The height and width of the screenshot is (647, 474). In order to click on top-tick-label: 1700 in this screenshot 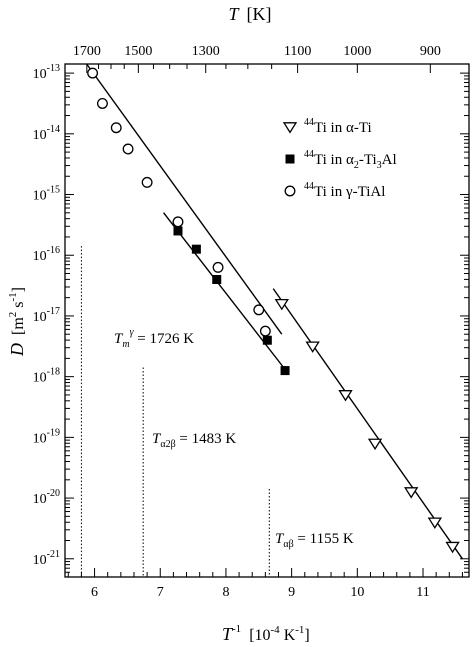, I will do `click(87, 51)`.